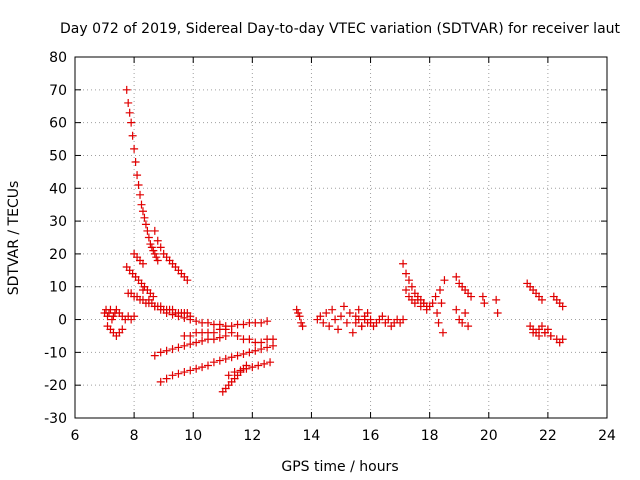 The height and width of the screenshot is (480, 640). Describe the element at coordinates (122, 329) in the screenshot. I see `data-point-arc-left-neg` at that location.